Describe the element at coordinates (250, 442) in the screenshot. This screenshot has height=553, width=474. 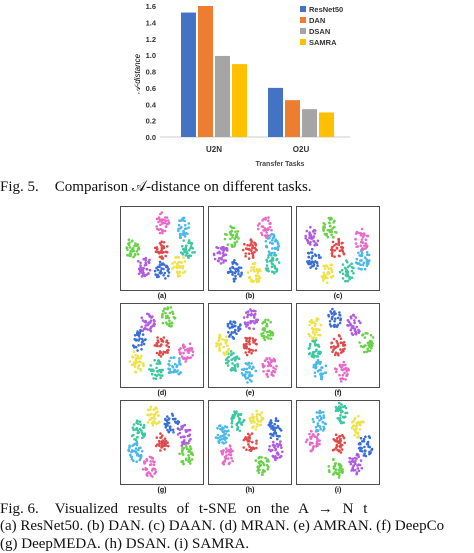
I see `panel-frame` at that location.